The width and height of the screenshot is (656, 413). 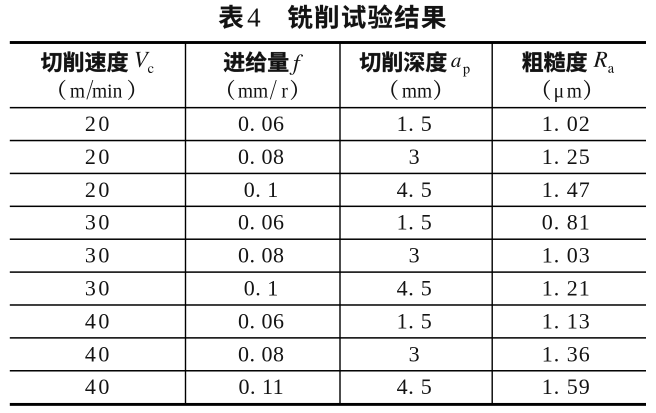 What do you see at coordinates (107, 91) in the screenshot?
I see `svg-text: min` at bounding box center [107, 91].